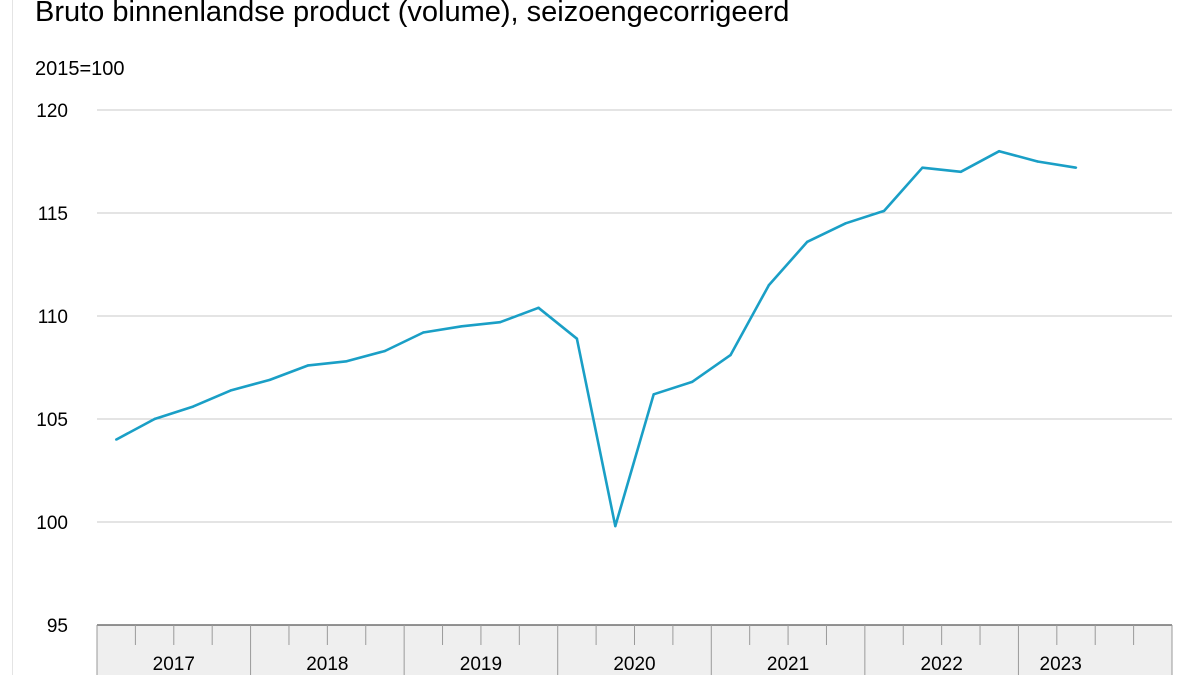  Describe the element at coordinates (634, 649) in the screenshot. I see `x-axis: 2017 2018 2019 2020 2021 2022 2023` at that location.